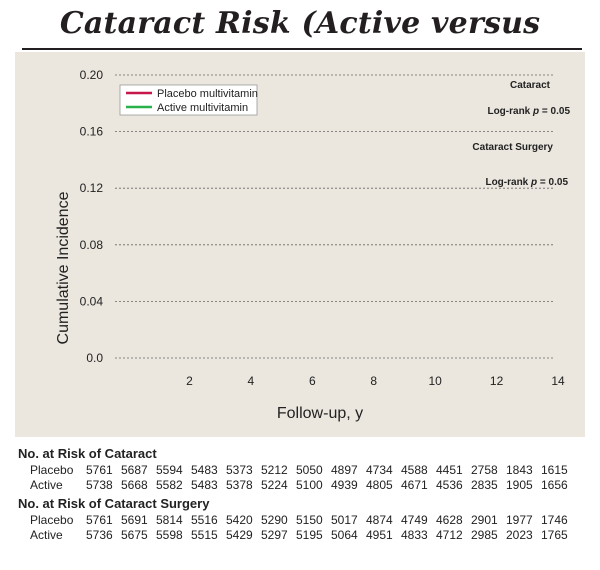  What do you see at coordinates (530, 85) in the screenshot?
I see `annotation-cataract: Cataract` at bounding box center [530, 85].